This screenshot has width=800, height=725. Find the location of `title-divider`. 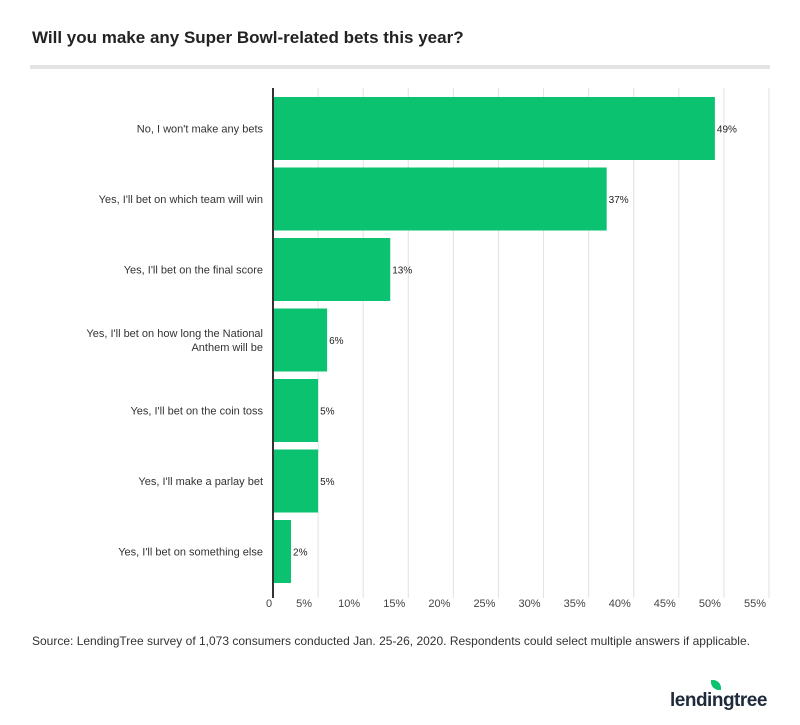

title-divider is located at coordinates (400, 67).